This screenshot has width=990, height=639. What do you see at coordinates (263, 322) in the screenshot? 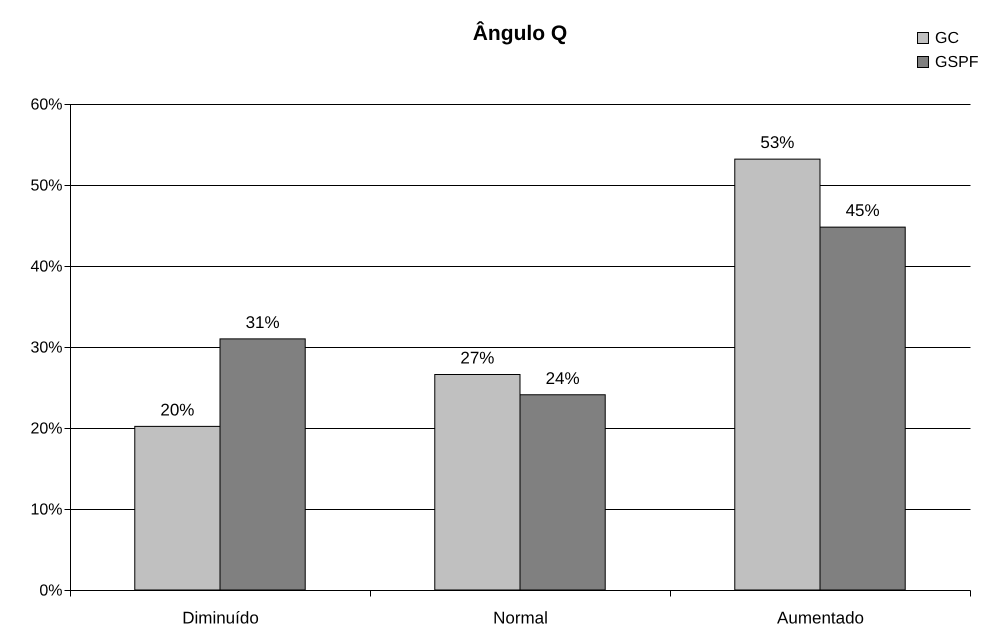
I see `data-label: 31%` at bounding box center [263, 322].